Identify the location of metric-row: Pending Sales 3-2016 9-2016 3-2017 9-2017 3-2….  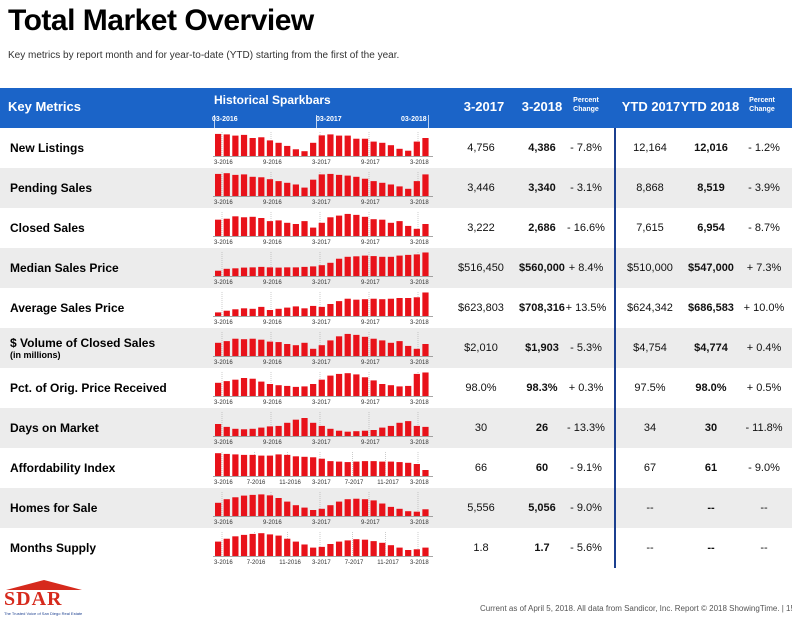
(396, 188).